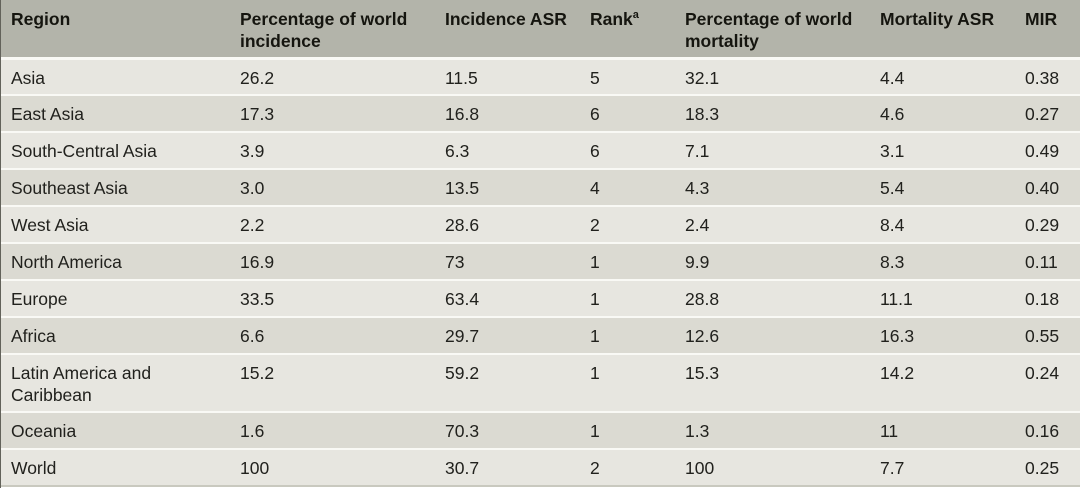  What do you see at coordinates (1047, 150) in the screenshot?
I see `cell-mir: 0.49` at bounding box center [1047, 150].